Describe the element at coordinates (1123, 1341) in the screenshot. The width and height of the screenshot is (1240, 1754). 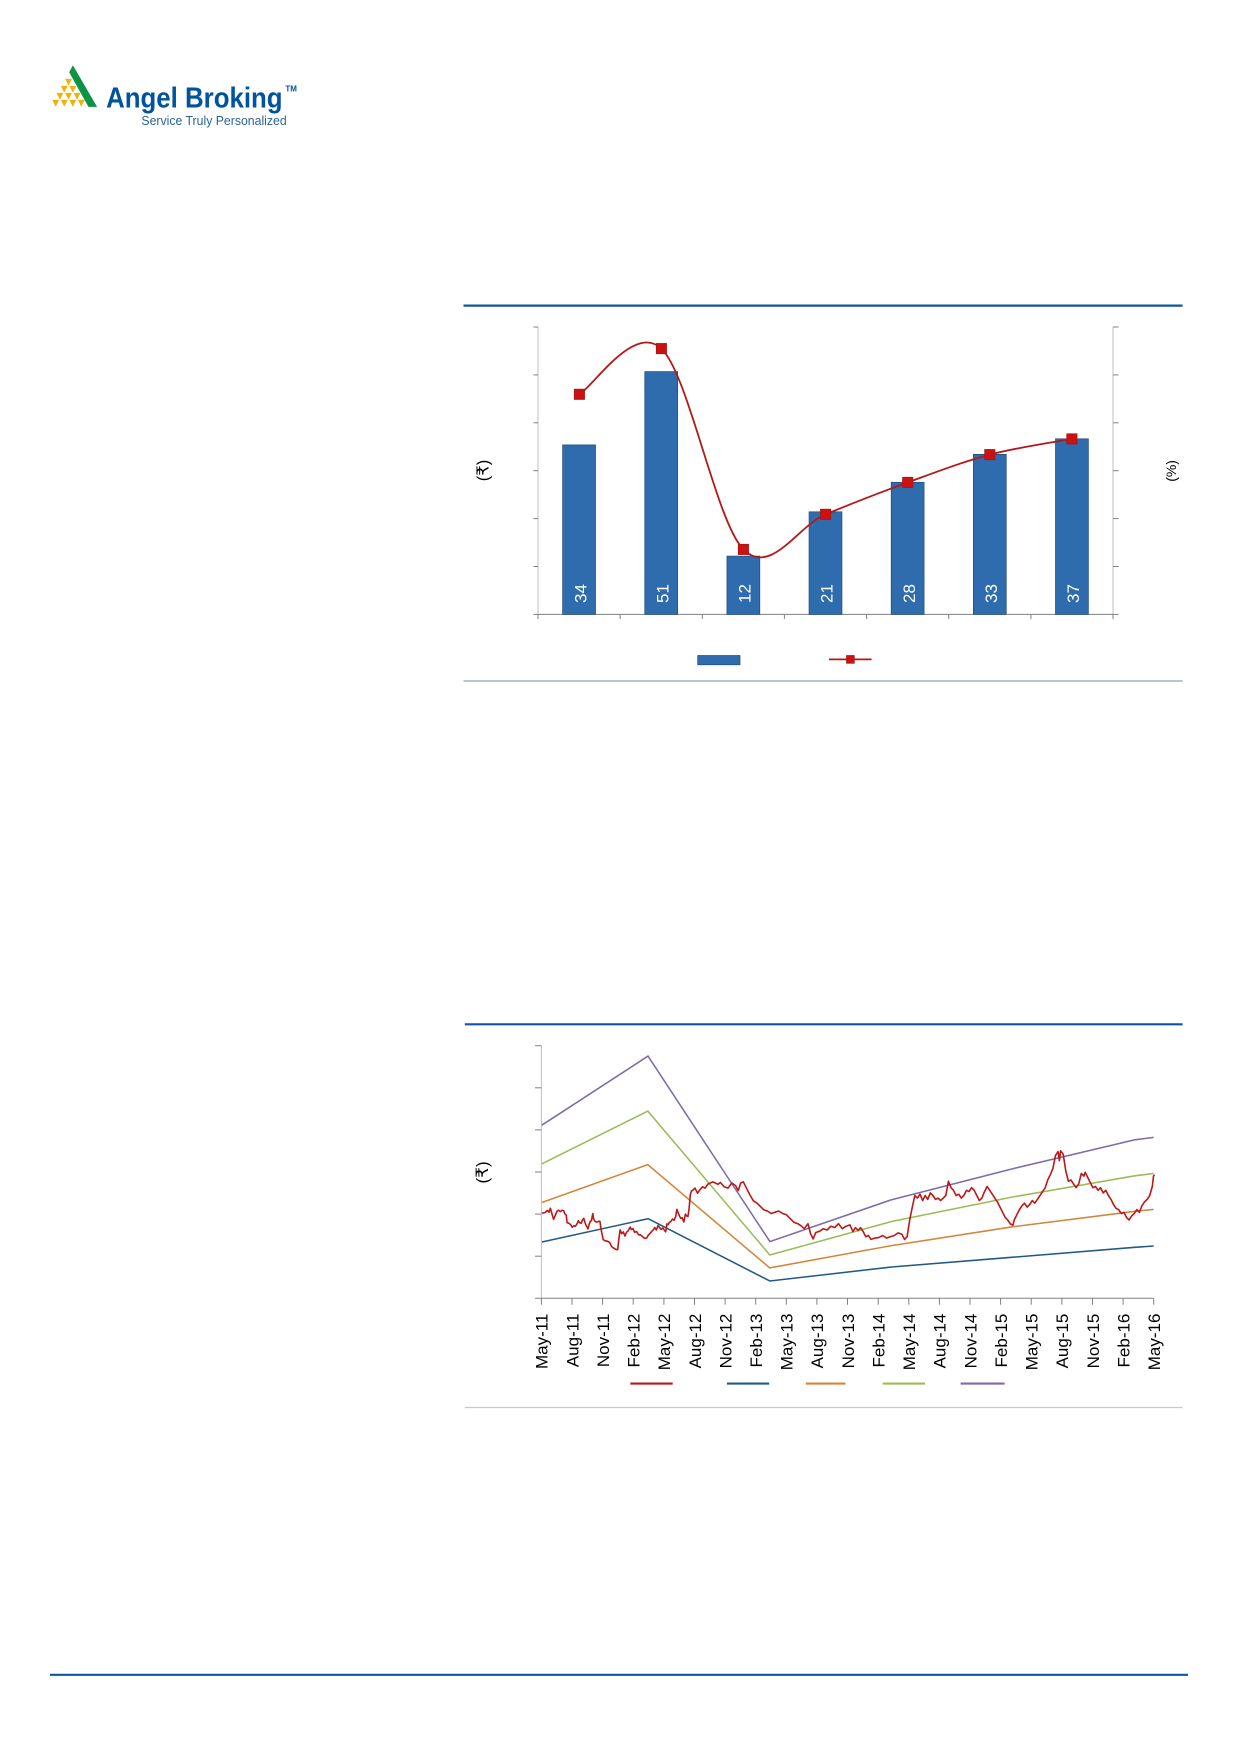
I see `svg-text: Feb-16` at that location.